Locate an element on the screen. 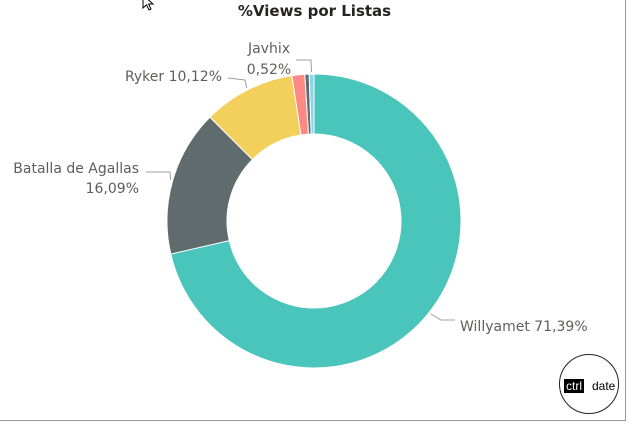  logo-ctrl-text: ctrl is located at coordinates (574, 386).